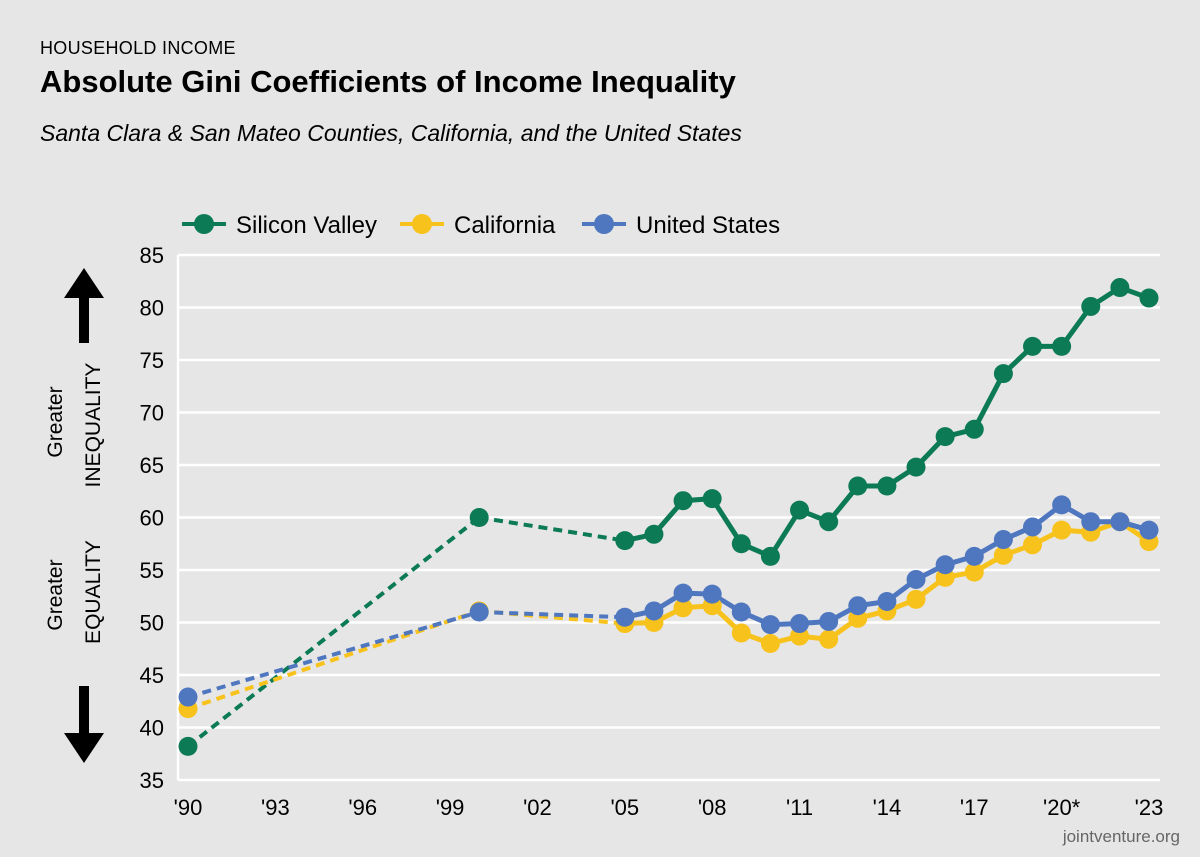 The width and height of the screenshot is (1200, 857). Describe the element at coordinates (93, 592) in the screenshot. I see `side-label-bottom-2: EQUALITY` at that location.